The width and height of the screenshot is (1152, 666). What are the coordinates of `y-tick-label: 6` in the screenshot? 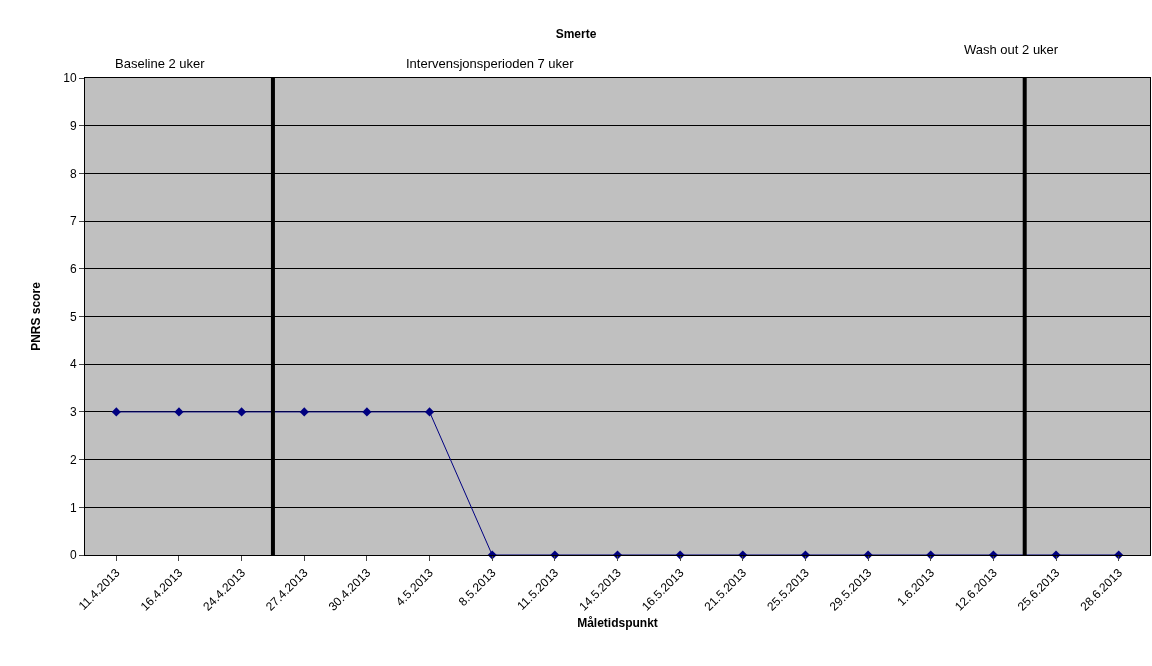 It's located at (73, 269).